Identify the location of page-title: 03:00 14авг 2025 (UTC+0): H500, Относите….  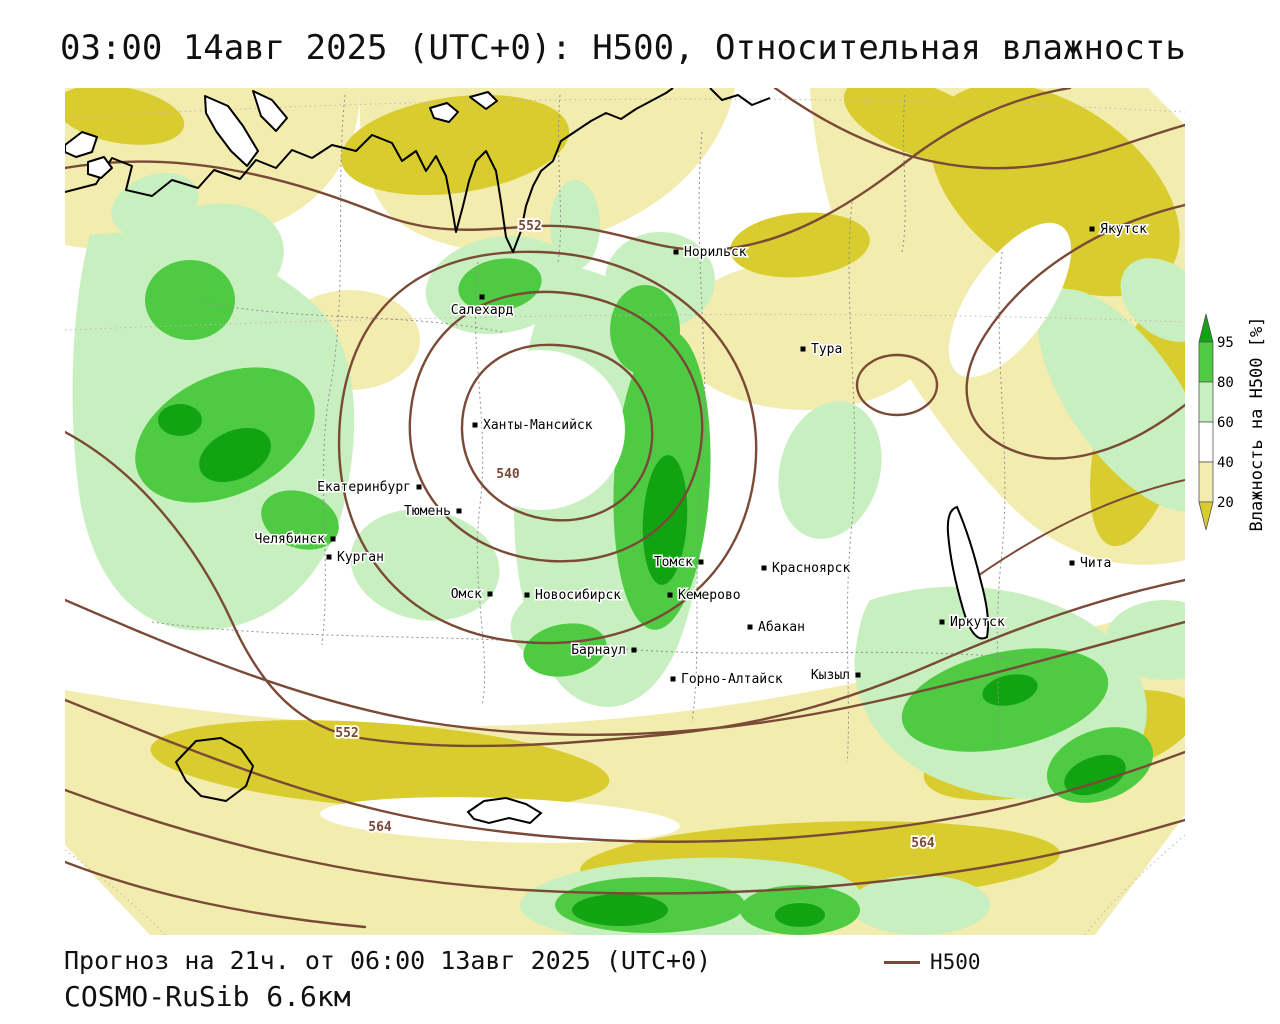
(623, 48).